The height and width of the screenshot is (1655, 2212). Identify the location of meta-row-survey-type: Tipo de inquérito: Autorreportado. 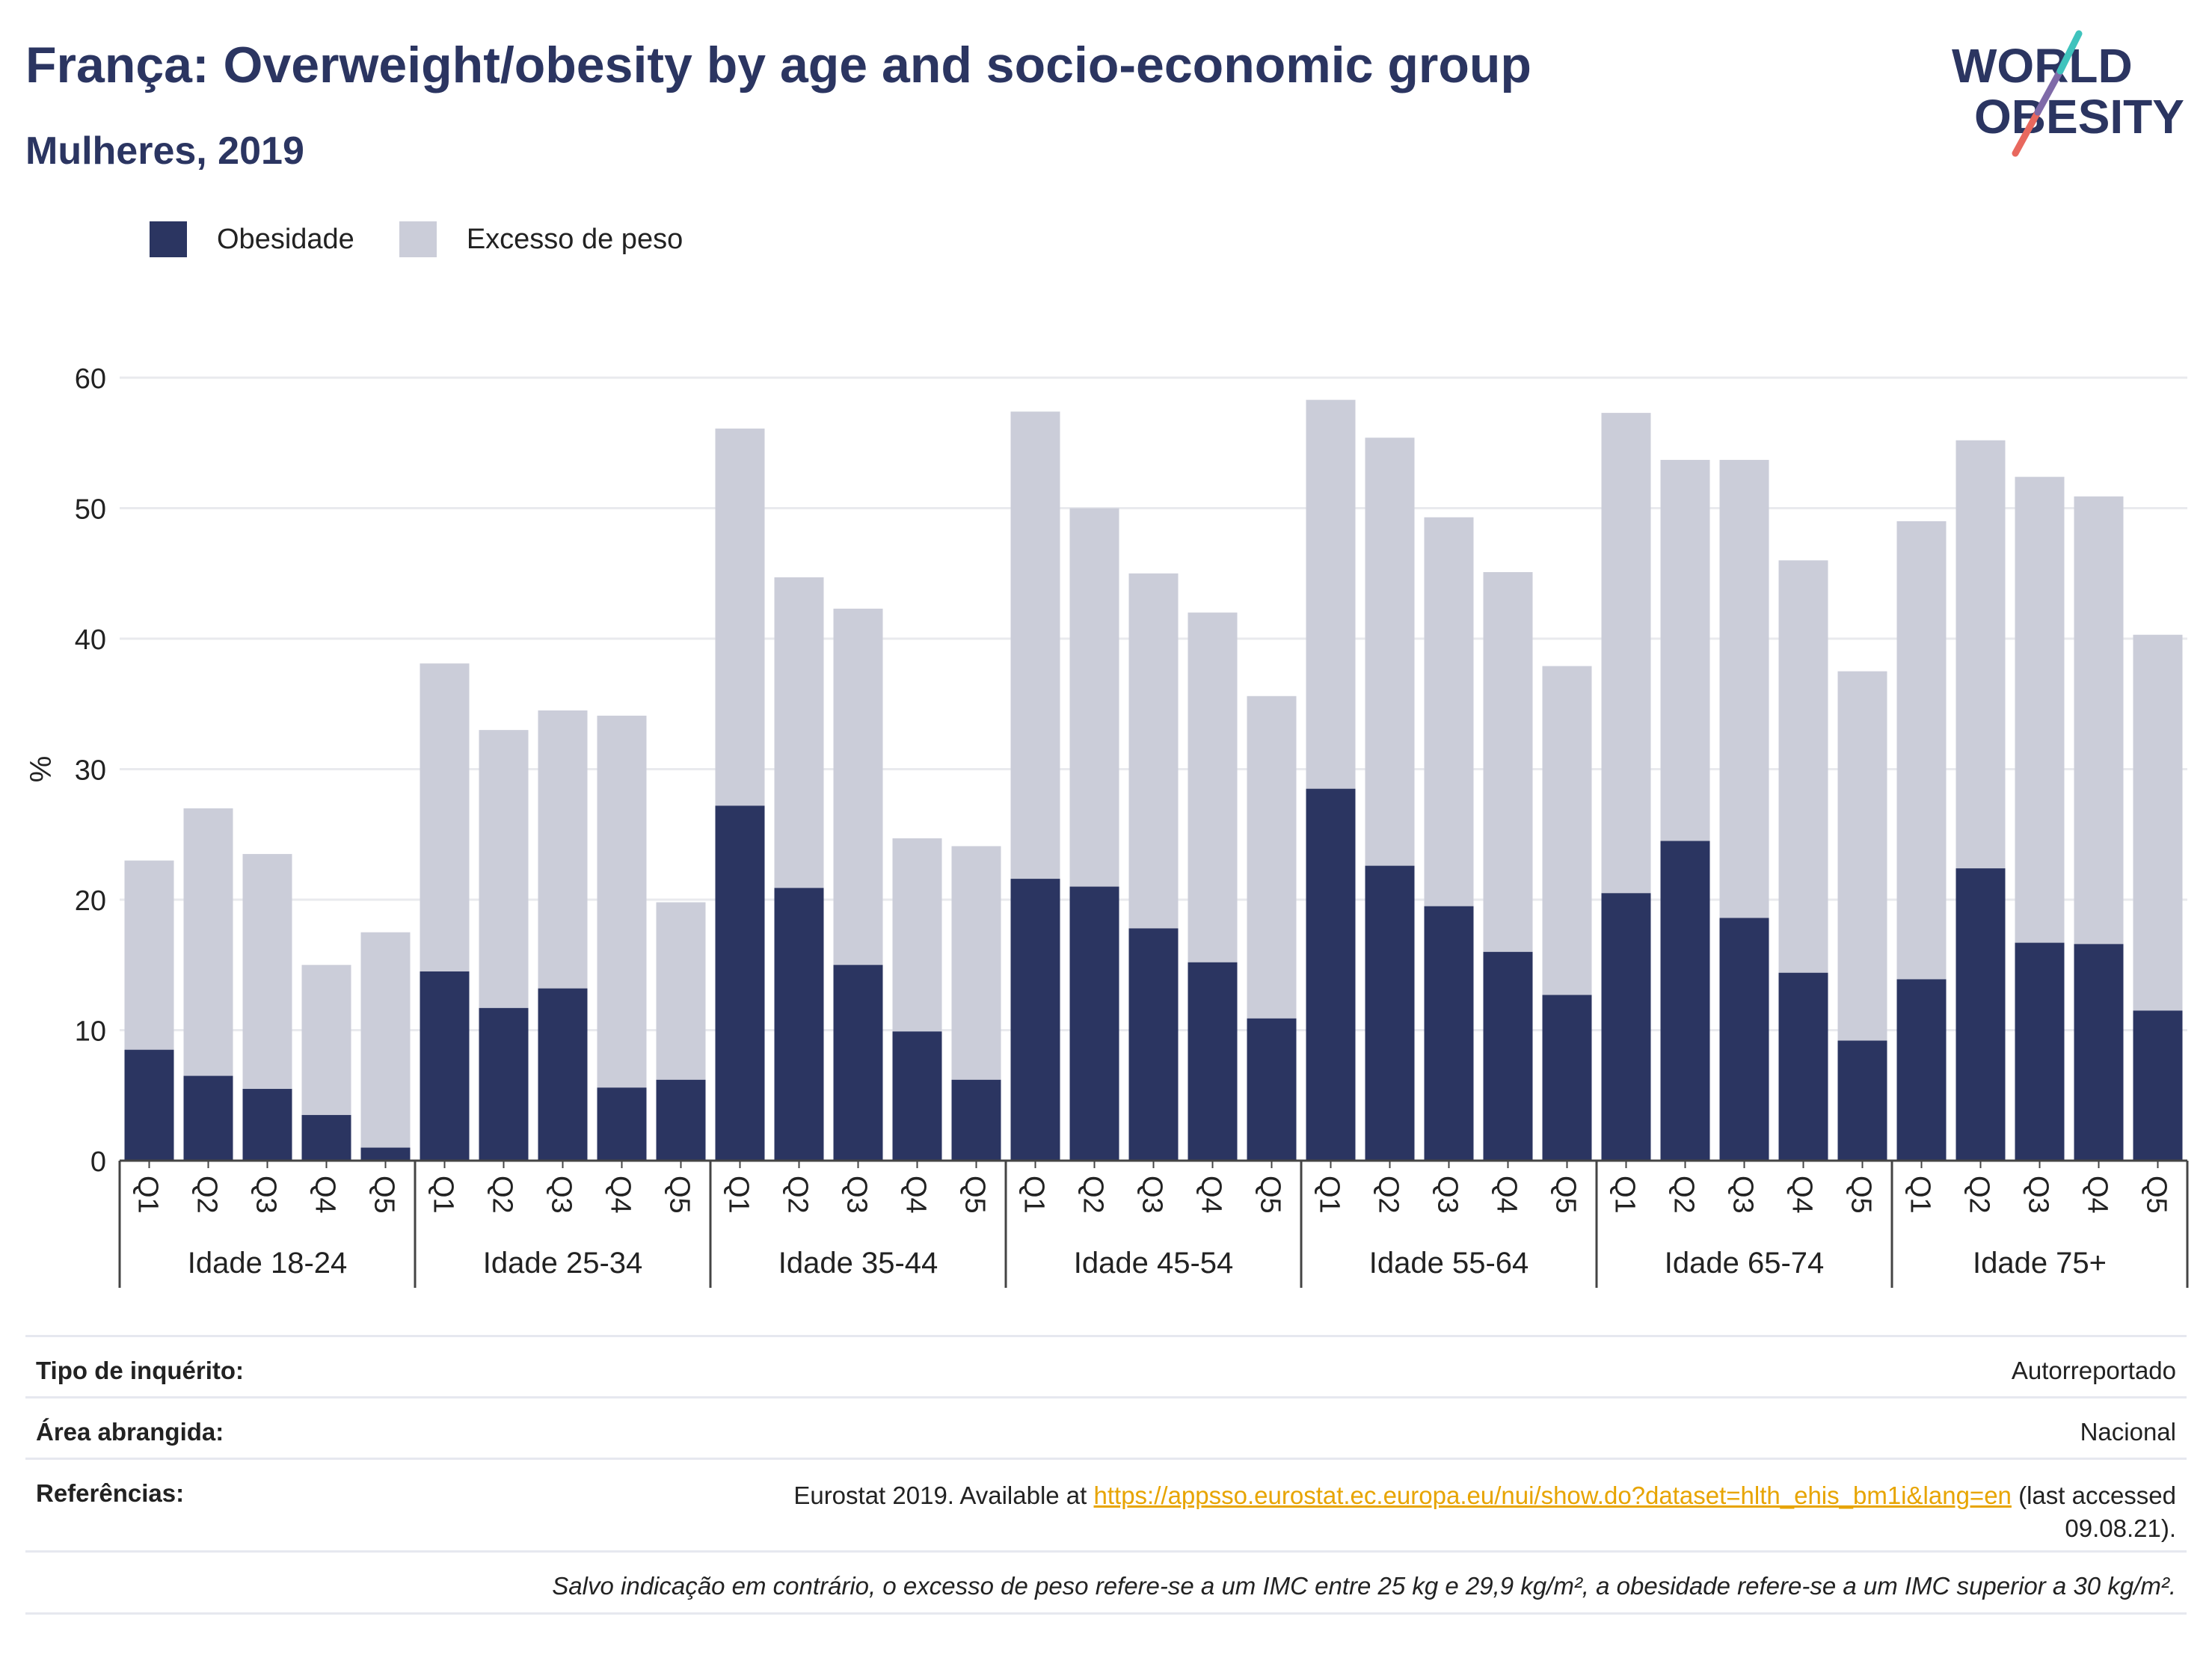
(1106, 1366).